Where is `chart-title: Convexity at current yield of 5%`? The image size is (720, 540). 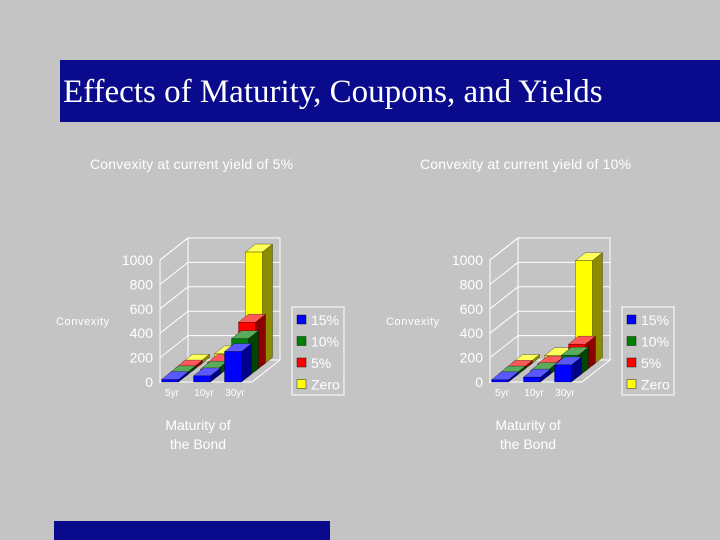 chart-title: Convexity at current yield of 5% is located at coordinates (191, 164).